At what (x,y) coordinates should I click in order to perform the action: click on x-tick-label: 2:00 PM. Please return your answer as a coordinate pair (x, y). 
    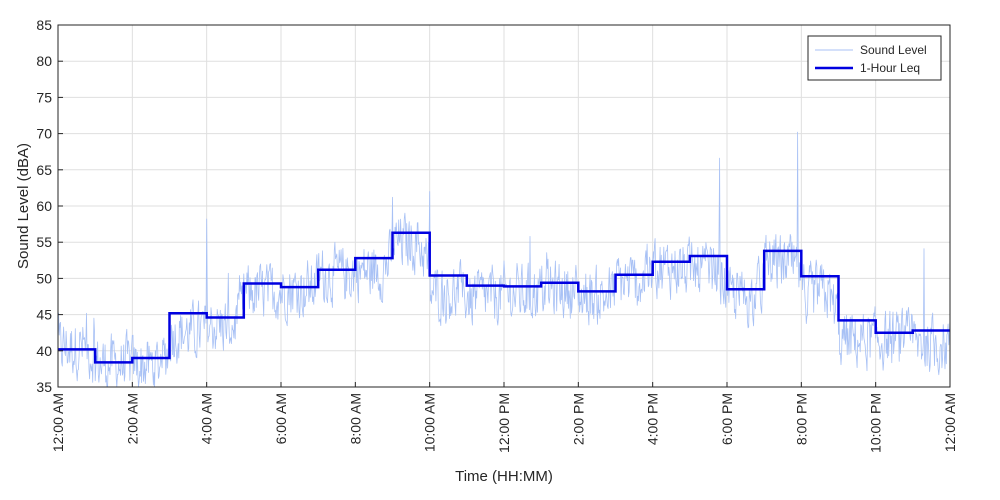
    Looking at the image, I should click on (578, 419).